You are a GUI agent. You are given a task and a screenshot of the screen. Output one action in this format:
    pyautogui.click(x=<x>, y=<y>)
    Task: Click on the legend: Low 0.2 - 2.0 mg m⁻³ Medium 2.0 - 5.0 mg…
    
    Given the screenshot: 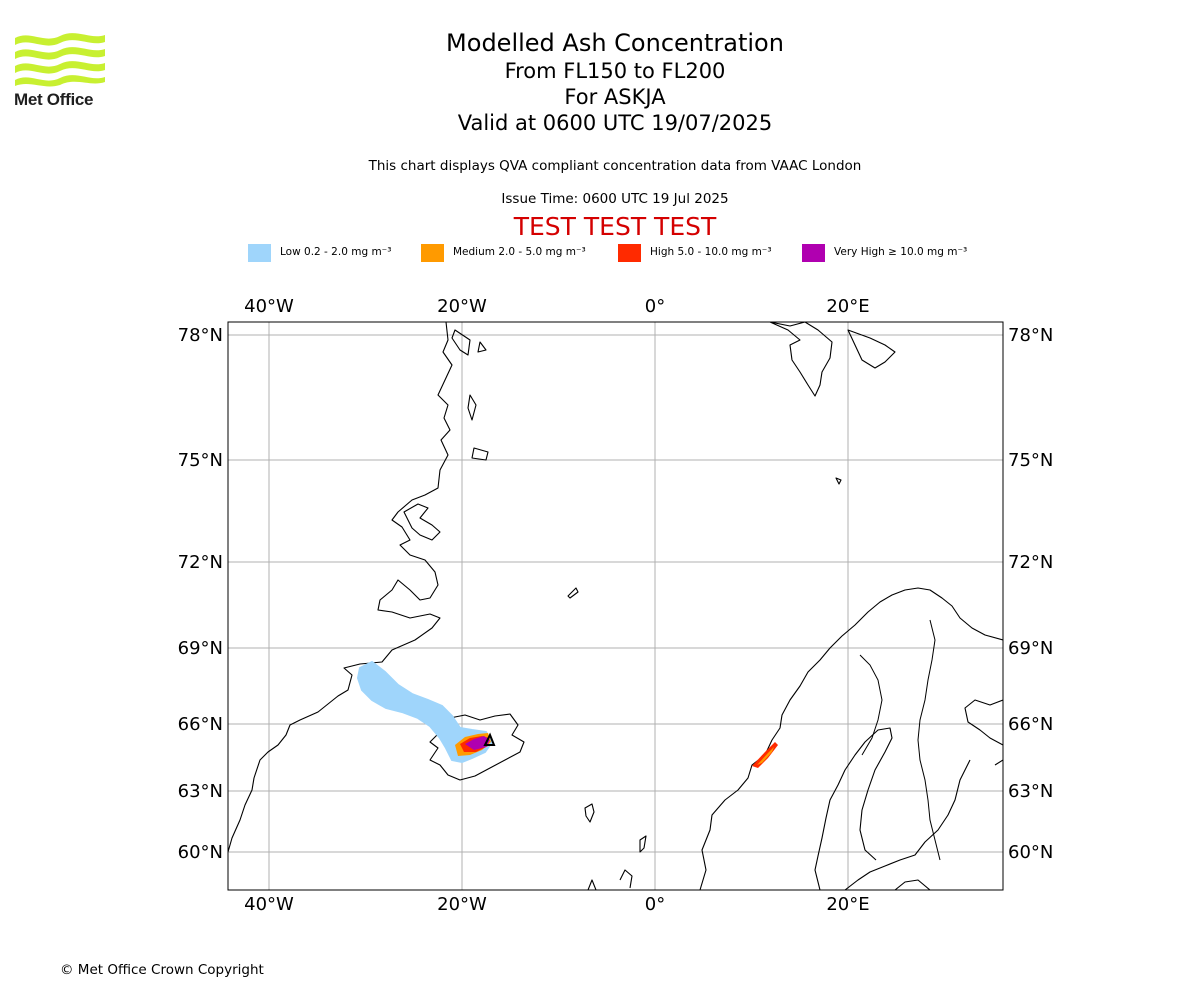 What is the action you would take?
    pyautogui.click(x=600, y=254)
    